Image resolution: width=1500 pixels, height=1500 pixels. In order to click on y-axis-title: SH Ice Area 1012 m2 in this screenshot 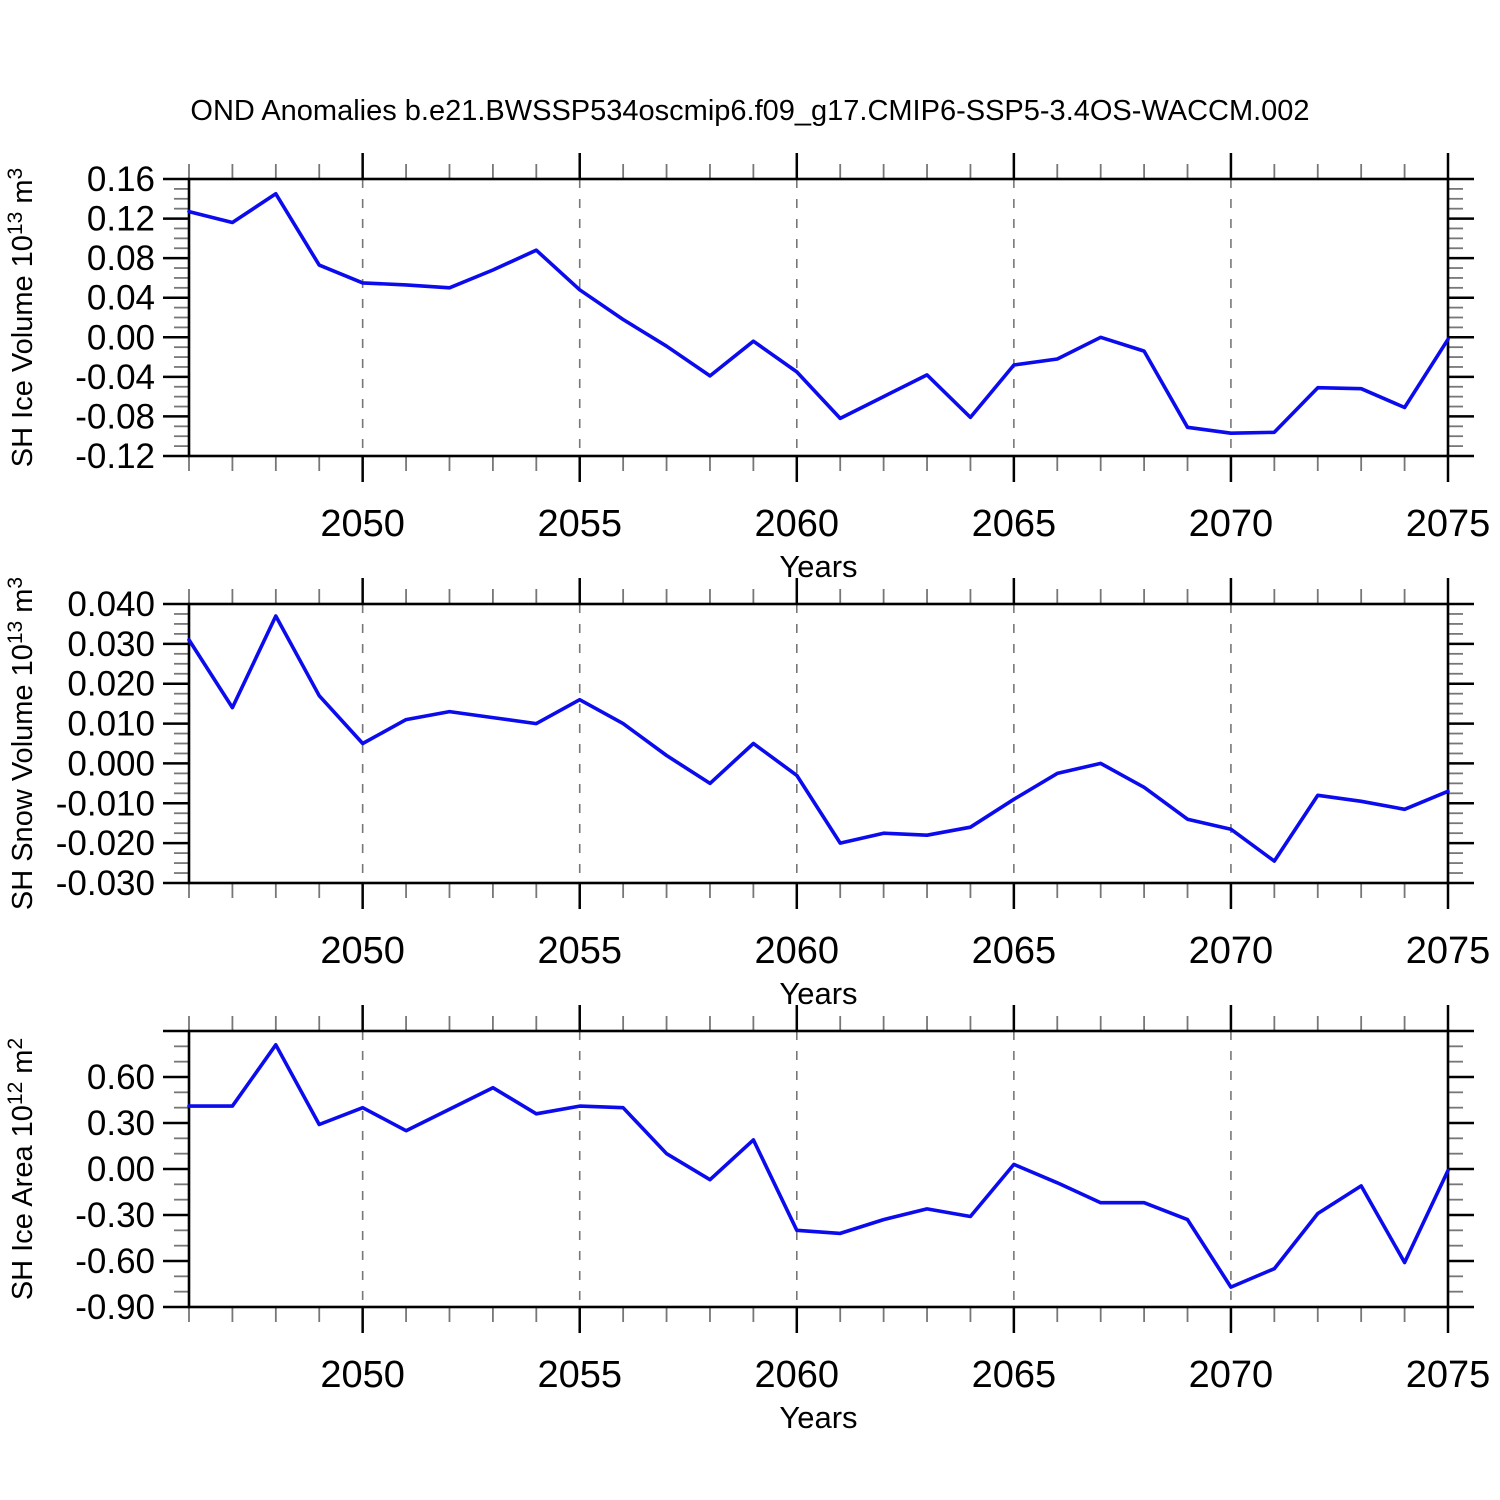, I will do `click(21, 1169)`.